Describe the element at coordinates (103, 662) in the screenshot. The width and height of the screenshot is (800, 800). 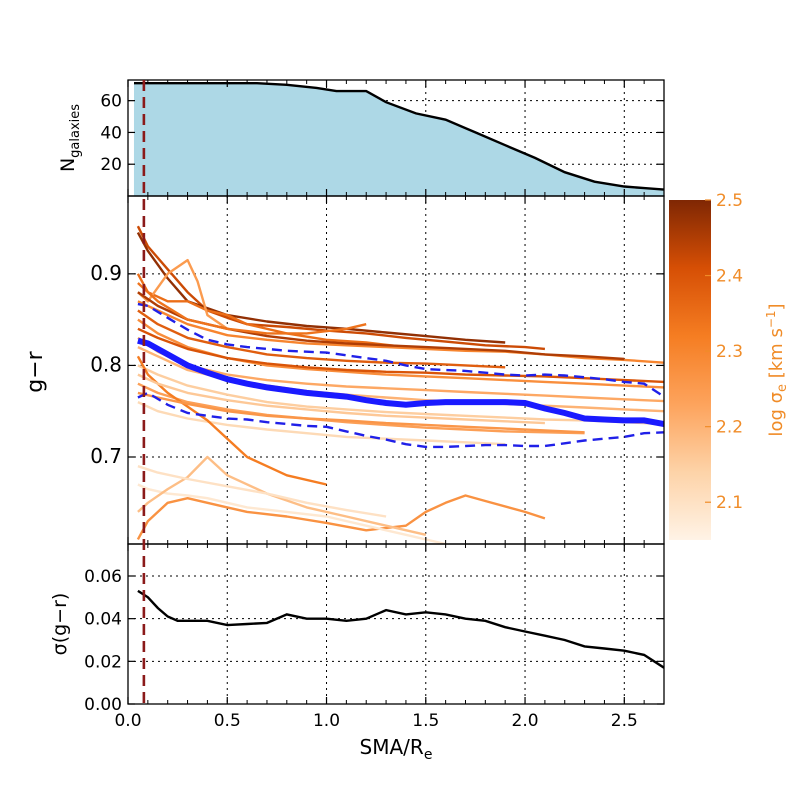
I see `y-tick-label: 0.02` at that location.